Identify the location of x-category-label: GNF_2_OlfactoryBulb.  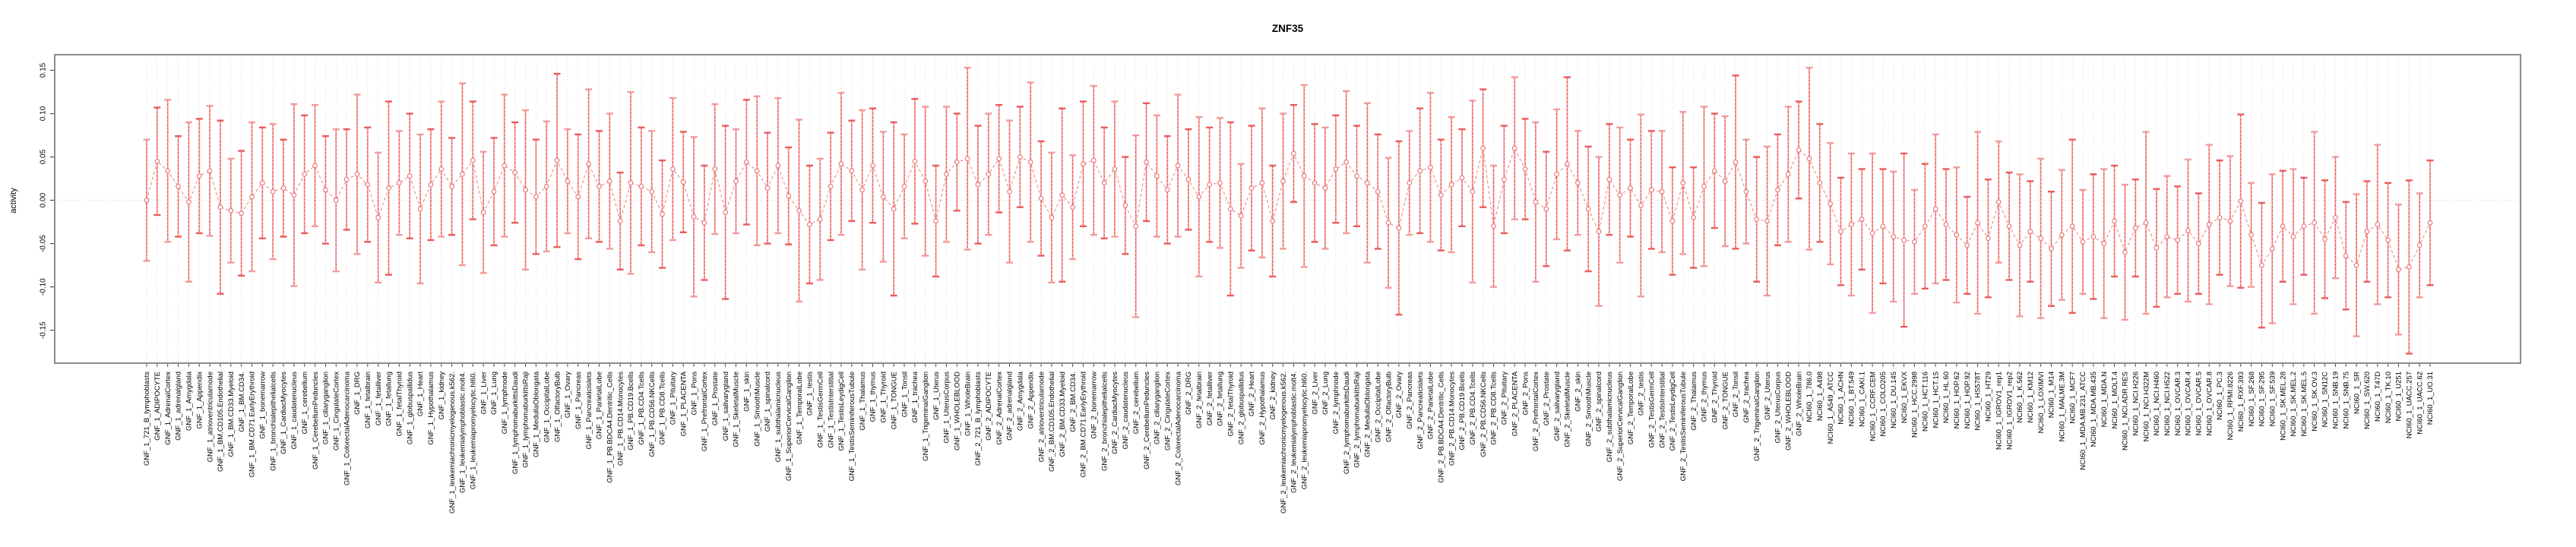
(1389, 407).